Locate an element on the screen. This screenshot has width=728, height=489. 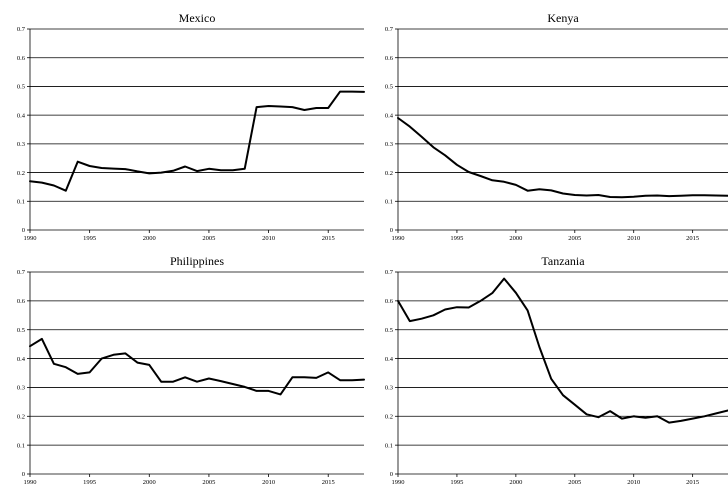
series-line-mexico is located at coordinates (197, 141).